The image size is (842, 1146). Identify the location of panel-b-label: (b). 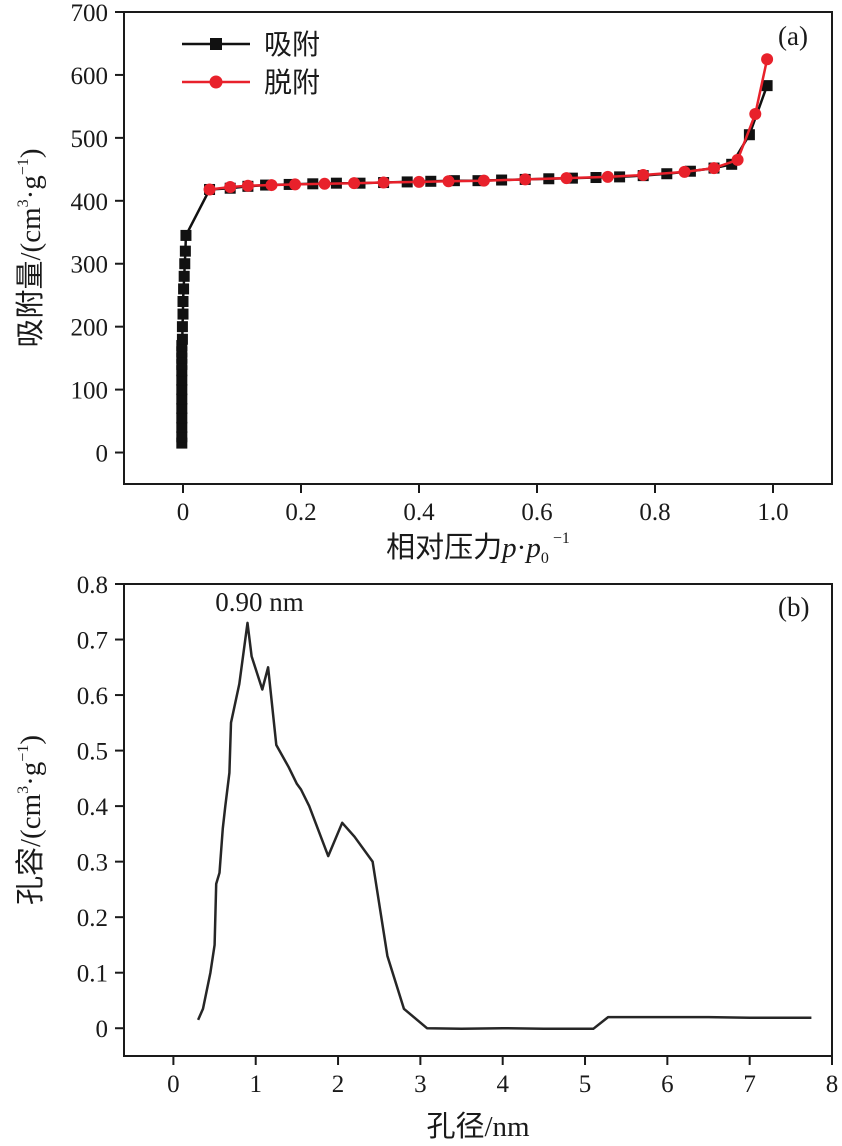
(793, 607).